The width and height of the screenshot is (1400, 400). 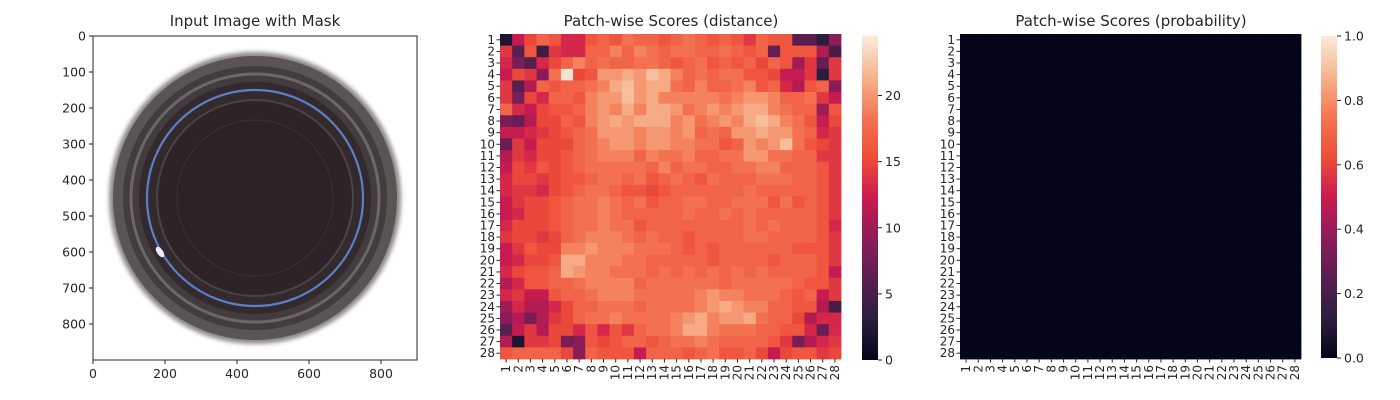 What do you see at coordinates (487, 156) in the screenshot?
I see `heatmap-y-tick-label: 11` at bounding box center [487, 156].